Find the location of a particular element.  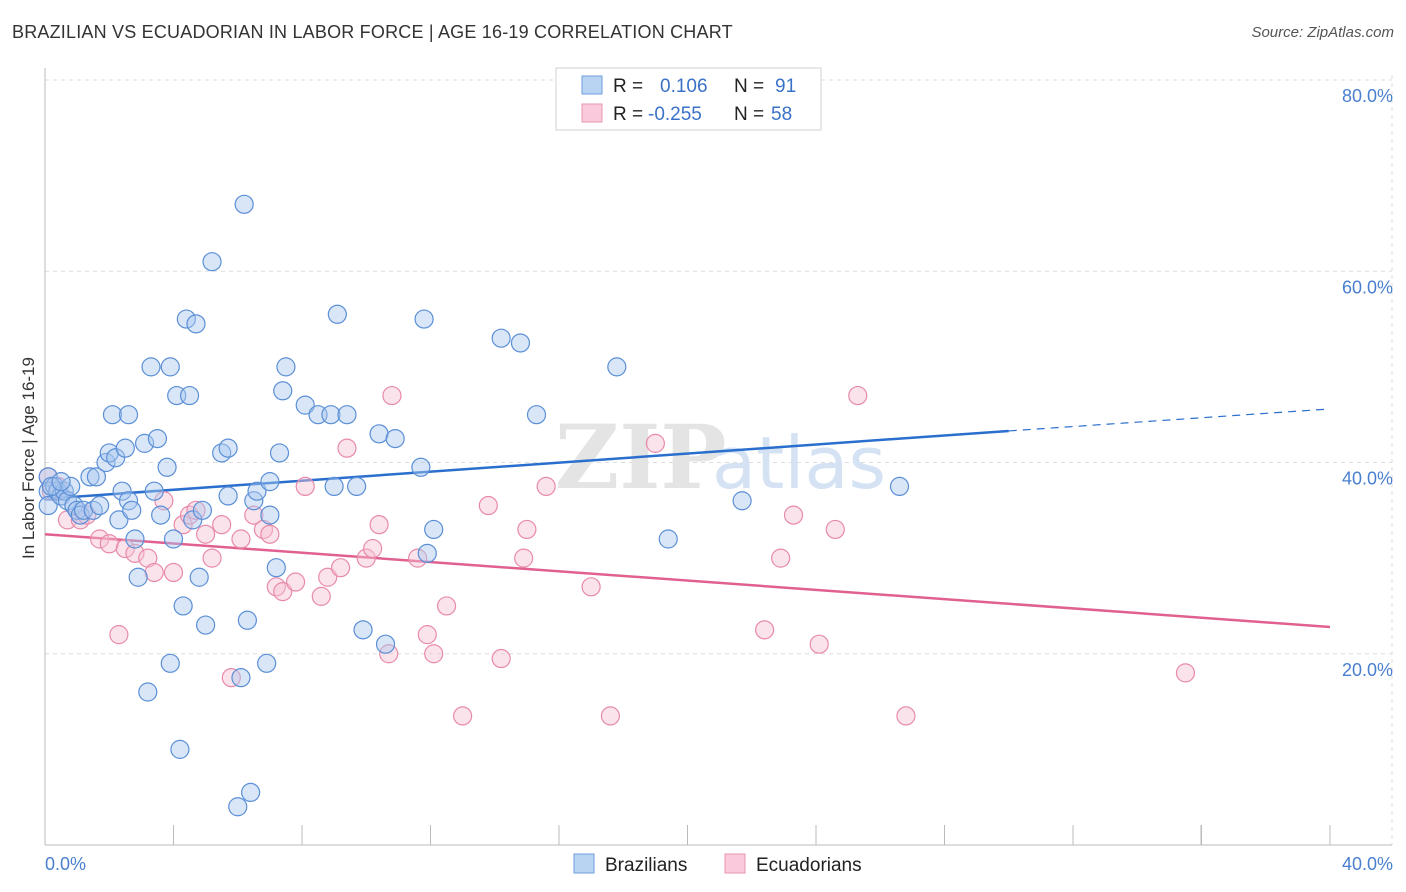

legend-n-label-1: N = is located at coordinates (749, 86).